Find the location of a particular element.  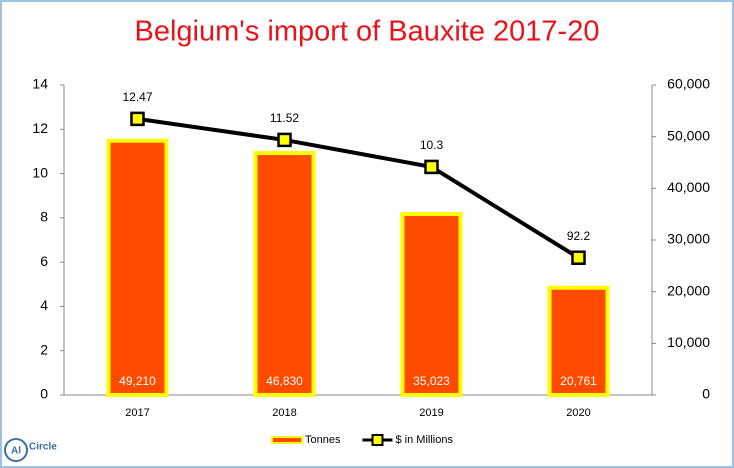

y-tick-label: 4 is located at coordinates (44, 305).